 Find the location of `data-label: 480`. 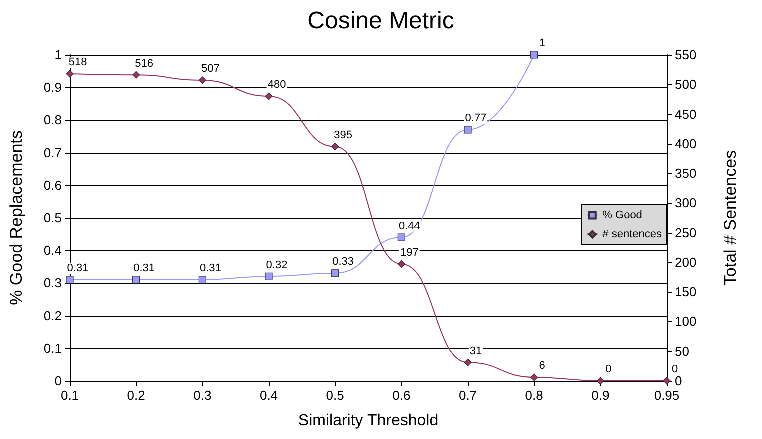

data-label: 480 is located at coordinates (277, 85).